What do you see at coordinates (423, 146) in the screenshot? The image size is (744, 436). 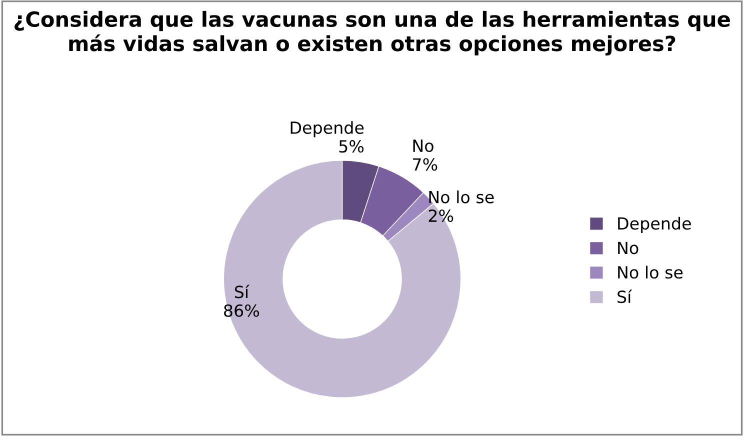 I see `slice-label: No` at bounding box center [423, 146].